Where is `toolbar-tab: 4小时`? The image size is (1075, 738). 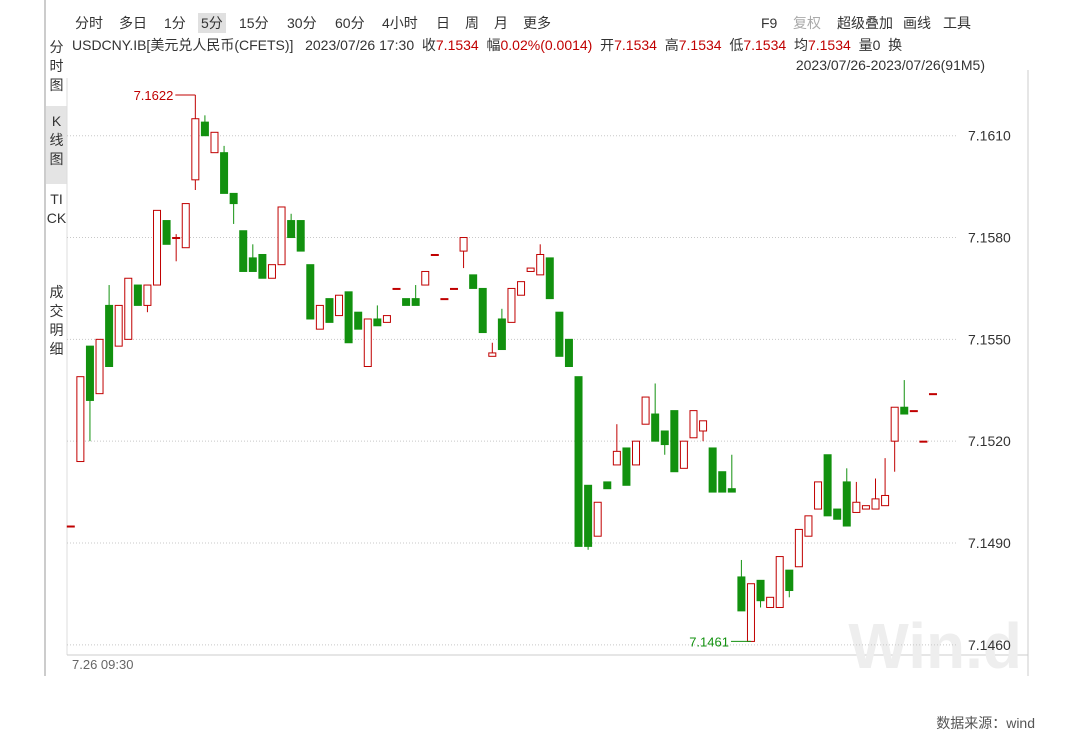 toolbar-tab: 4小时 is located at coordinates (400, 23).